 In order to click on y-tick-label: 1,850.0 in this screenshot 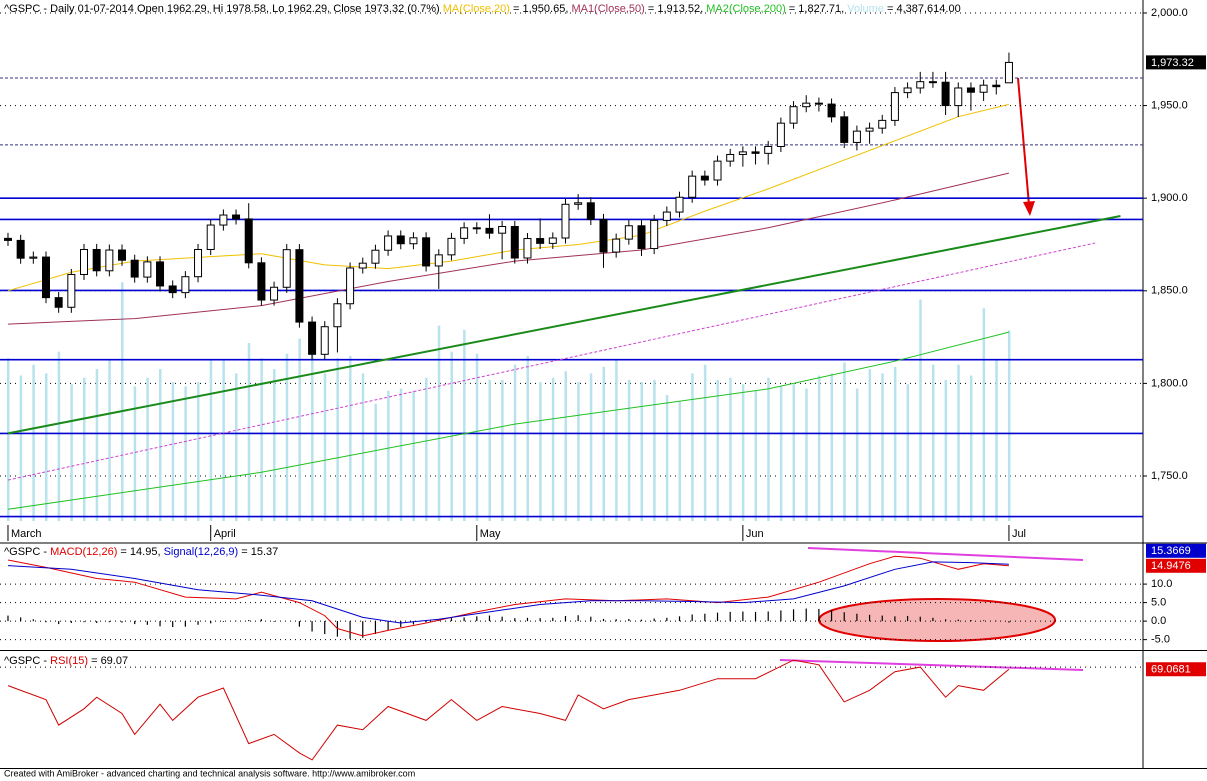, I will do `click(1169, 291)`.